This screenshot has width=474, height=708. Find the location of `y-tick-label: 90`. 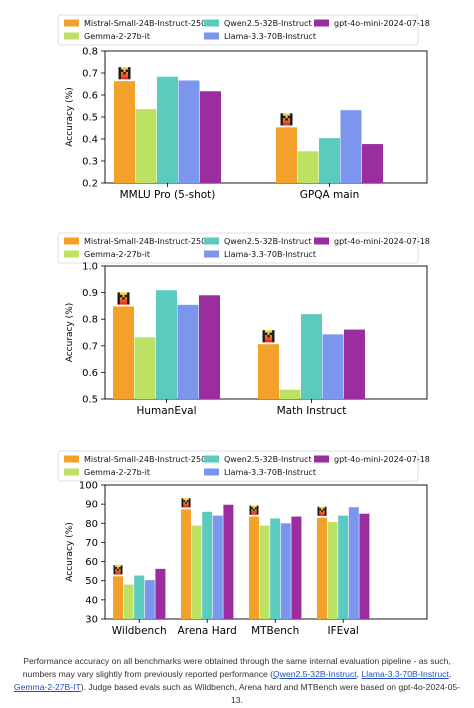

y-tick-label: 90 is located at coordinates (91, 505).